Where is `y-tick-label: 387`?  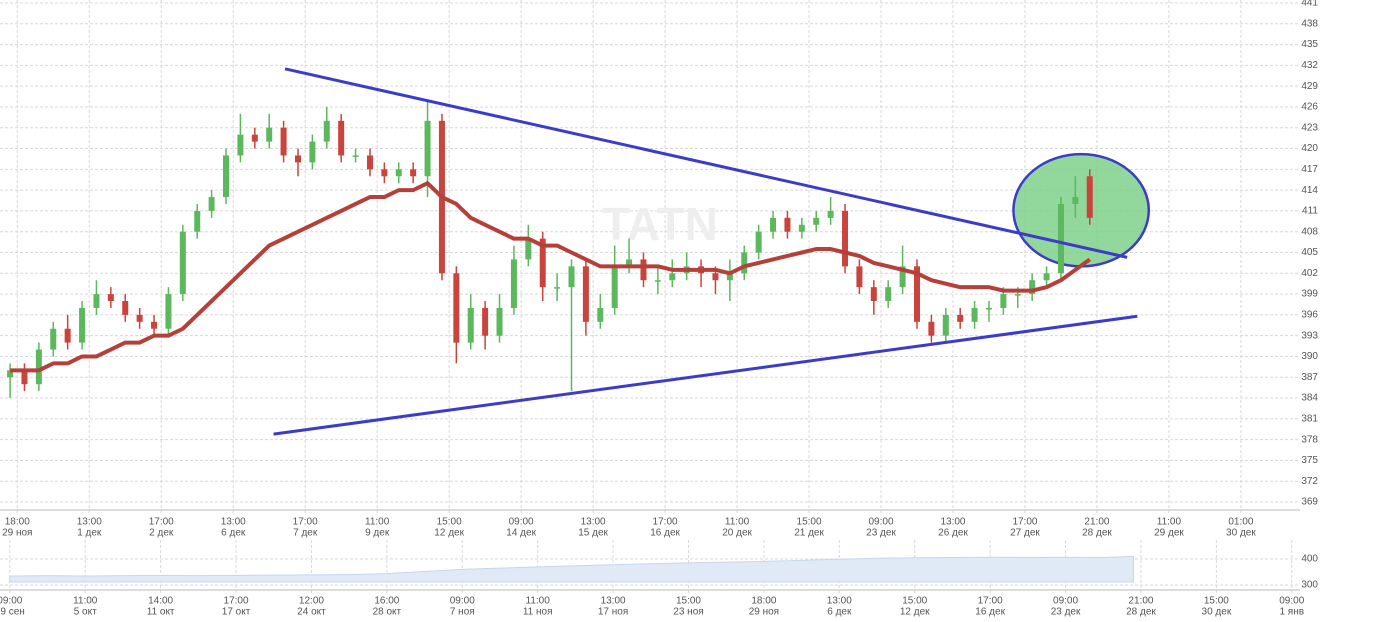 y-tick-label: 387 is located at coordinates (1309, 377).